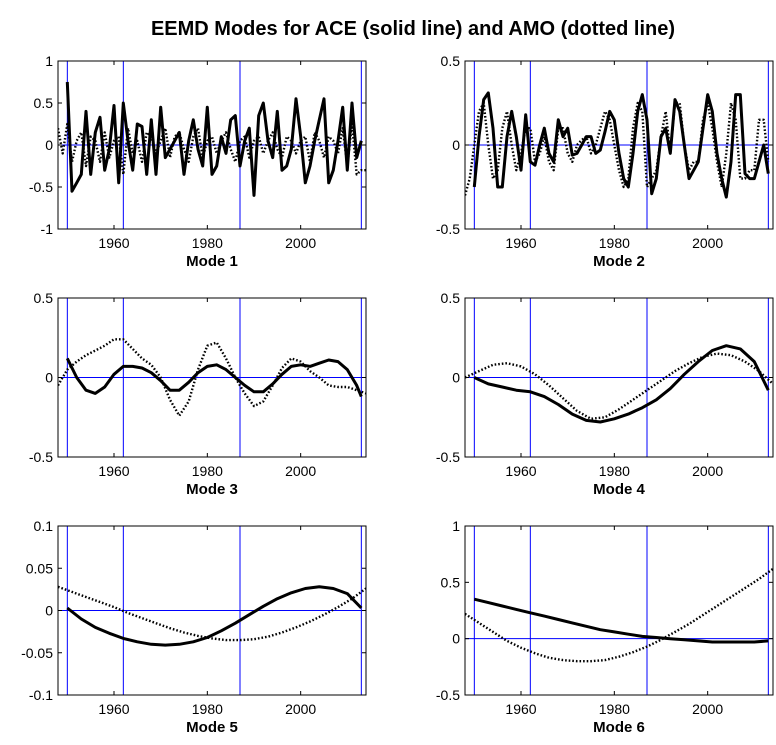 The image size is (776, 745). I want to click on mode-label: Mode 3, so click(212, 489).